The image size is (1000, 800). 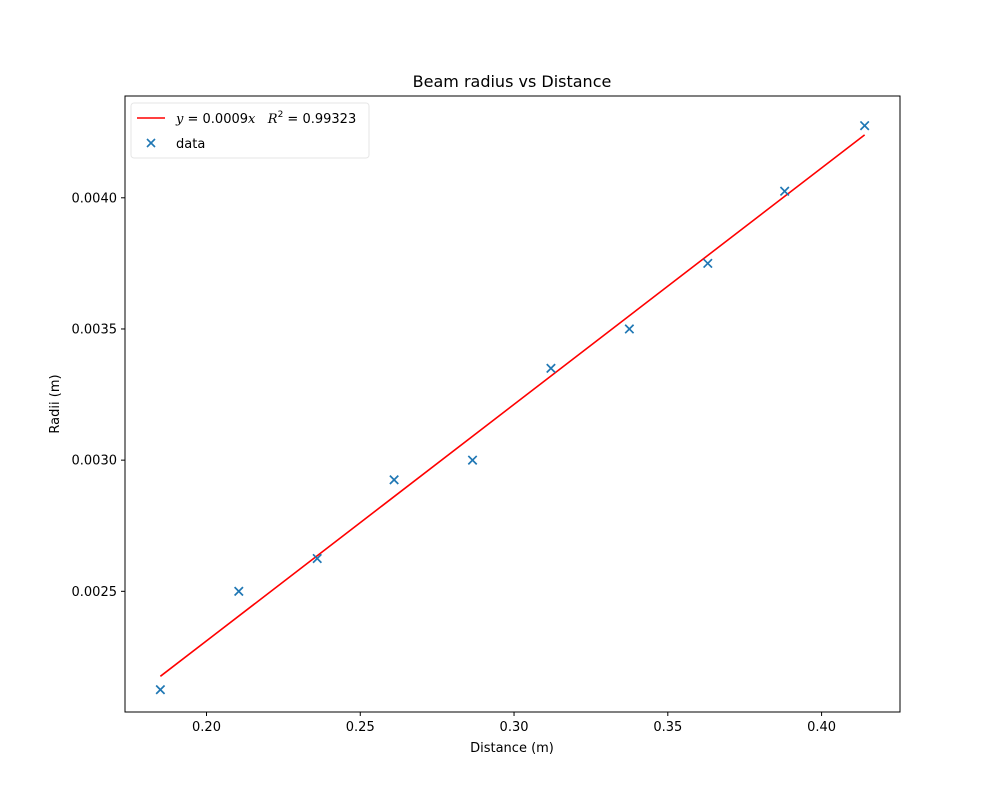 I want to click on x-axis-label: Distance (m), so click(x=512, y=748).